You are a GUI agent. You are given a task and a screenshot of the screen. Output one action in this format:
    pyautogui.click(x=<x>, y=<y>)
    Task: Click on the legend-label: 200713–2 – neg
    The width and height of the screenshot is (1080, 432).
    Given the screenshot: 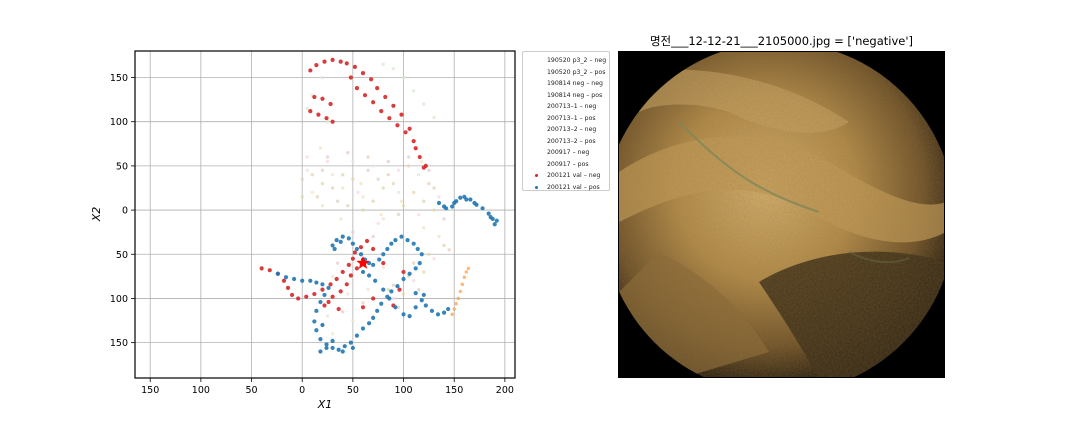 What is the action you would take?
    pyautogui.click(x=572, y=130)
    